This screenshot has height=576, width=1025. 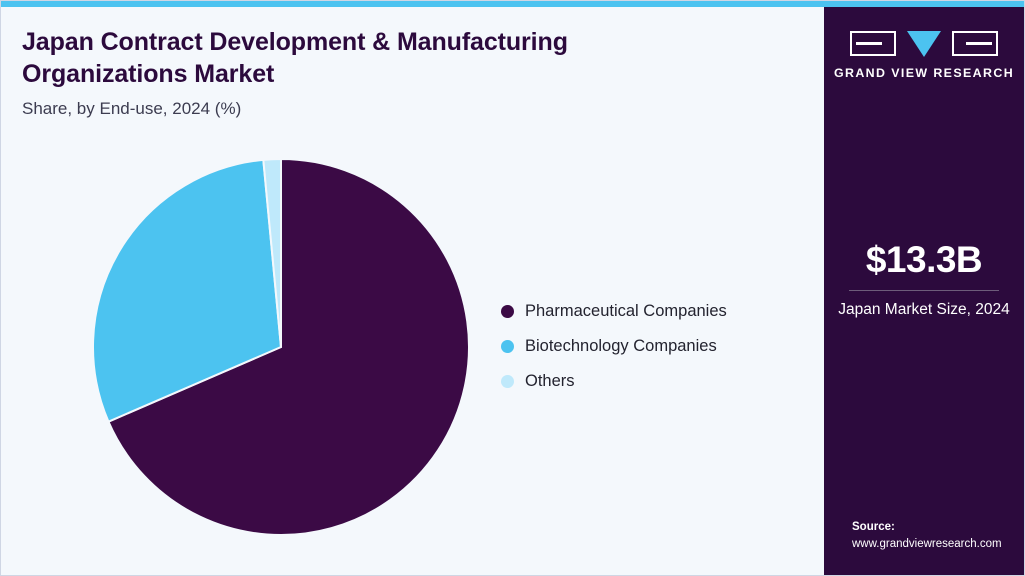 I want to click on legend-item: Others, so click(x=651, y=381).